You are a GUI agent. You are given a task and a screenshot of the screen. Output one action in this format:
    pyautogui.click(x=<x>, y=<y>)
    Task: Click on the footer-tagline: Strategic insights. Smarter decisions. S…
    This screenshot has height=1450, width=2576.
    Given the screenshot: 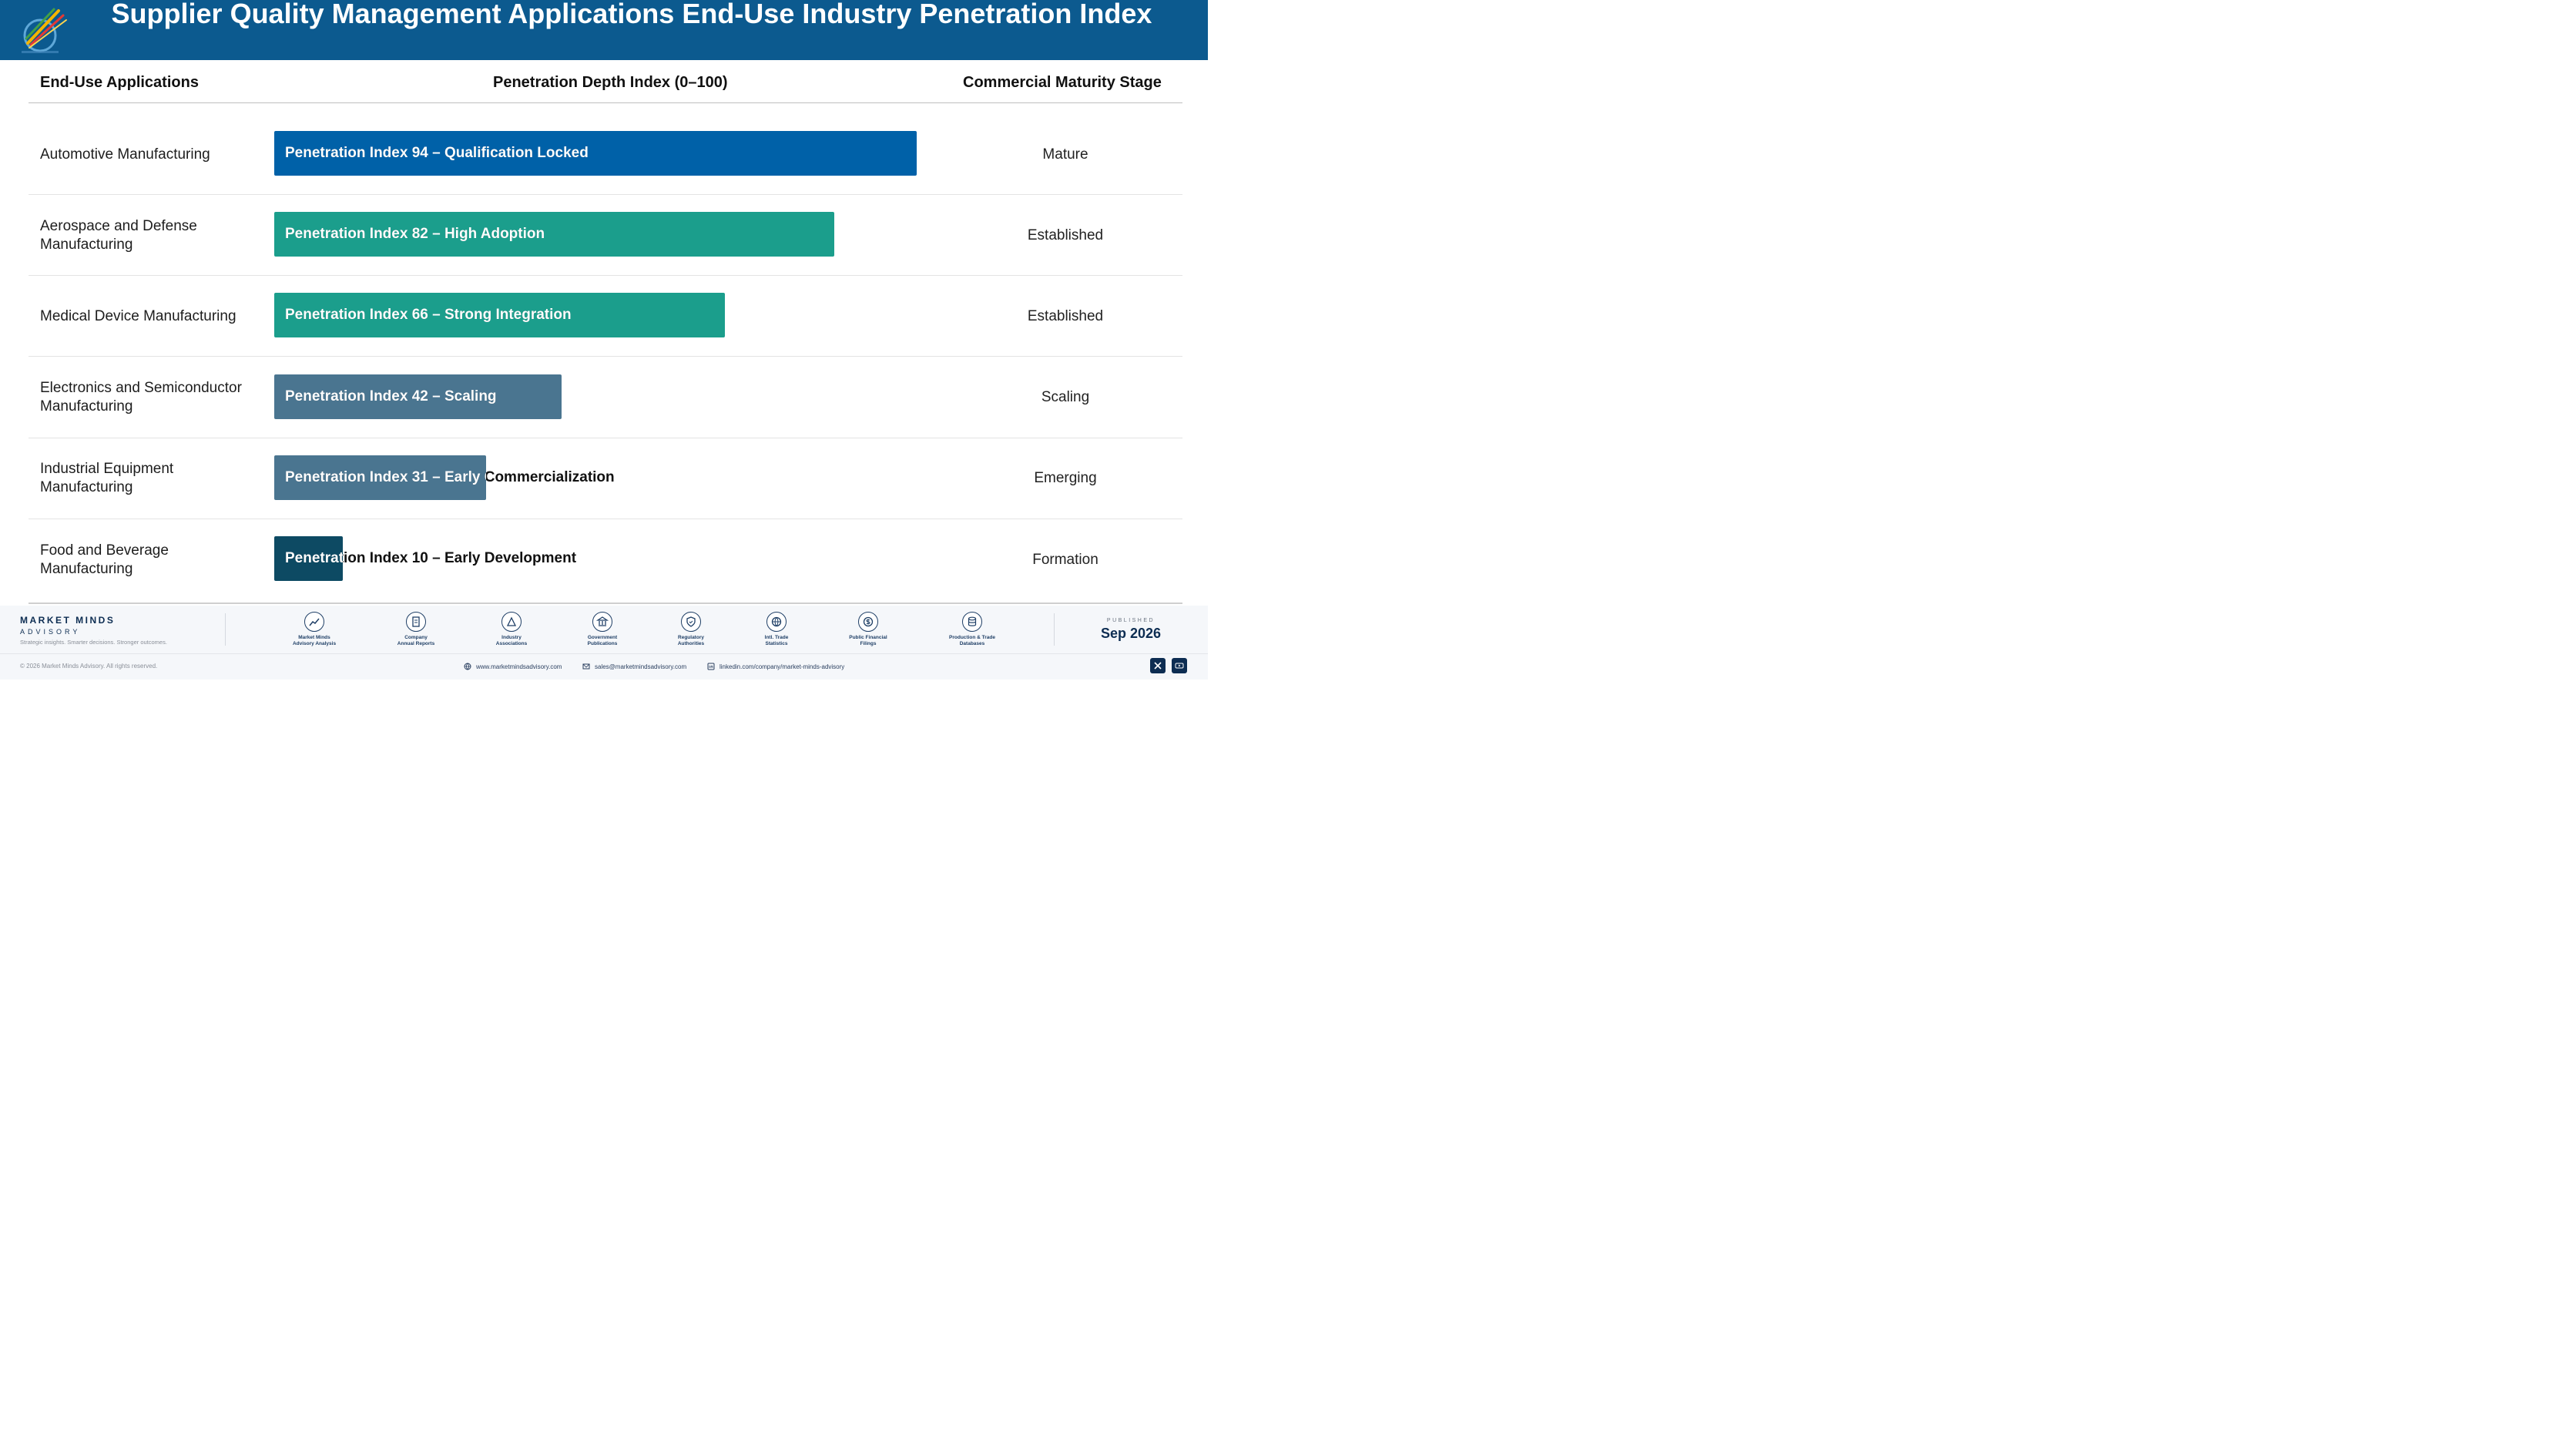 What is the action you would take?
    pyautogui.click(x=93, y=642)
    